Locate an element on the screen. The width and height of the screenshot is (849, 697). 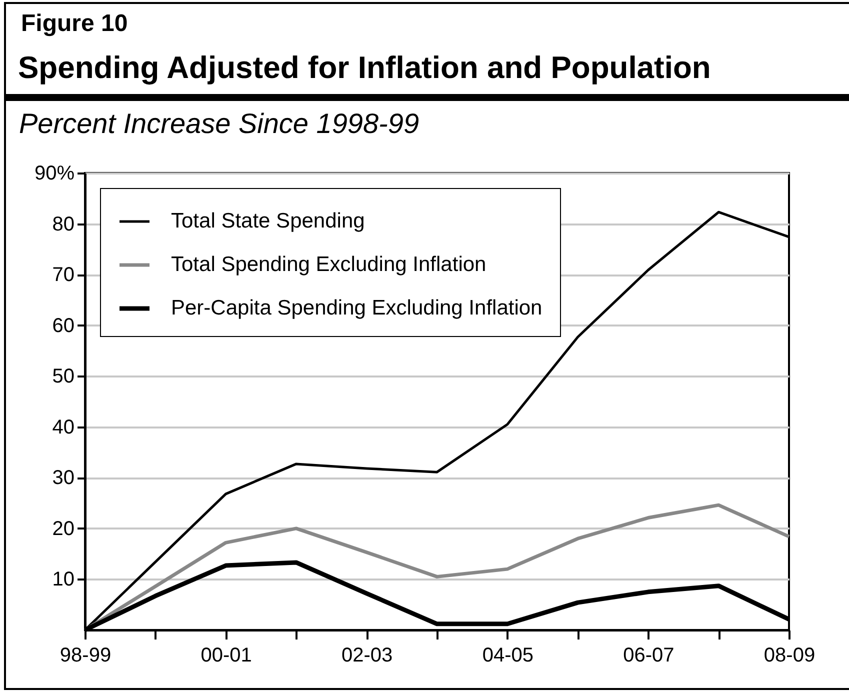
y-tick-label: 10 is located at coordinates (63, 579).